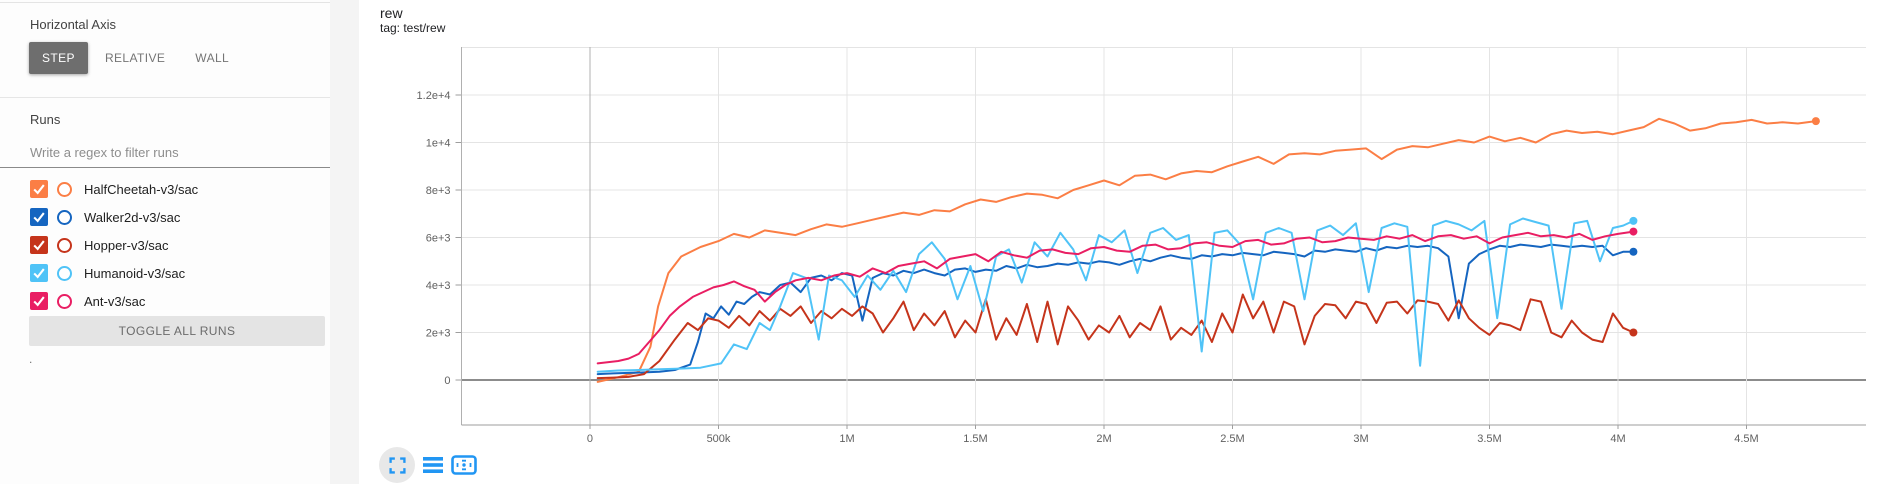 This screenshot has height=484, width=1891. Describe the element at coordinates (1232, 439) in the screenshot. I see `x-tick-label: 2.5M` at that location.